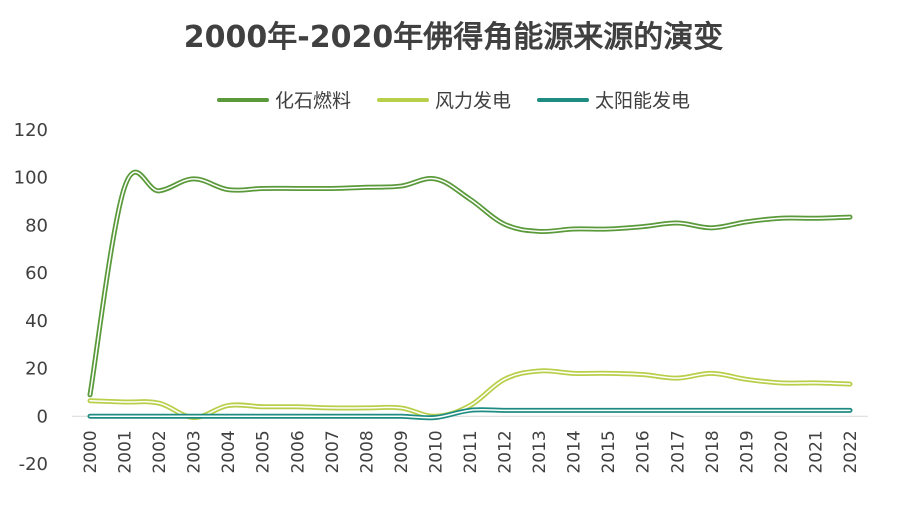 This screenshot has width=907, height=513. Describe the element at coordinates (540, 451) in the screenshot. I see `x-tick-label: 2013` at that location.